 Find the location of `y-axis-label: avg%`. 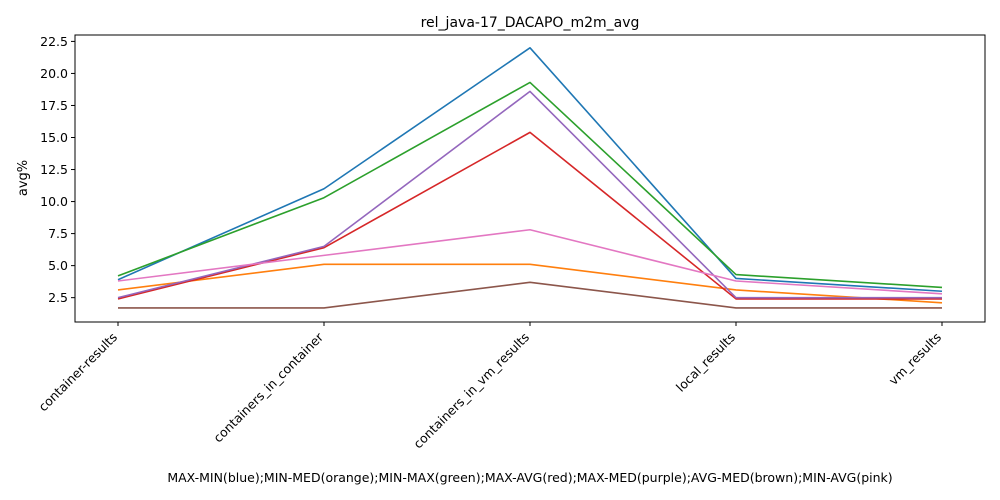

y-axis-label: avg% is located at coordinates (23, 178).